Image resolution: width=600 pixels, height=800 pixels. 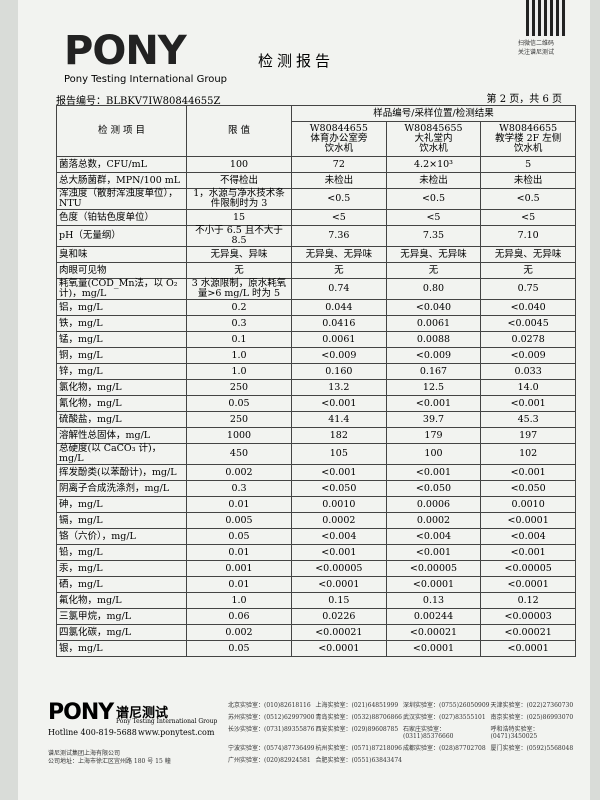 What do you see at coordinates (528, 419) in the screenshot?
I see `result-cell: 45.3` at bounding box center [528, 419].